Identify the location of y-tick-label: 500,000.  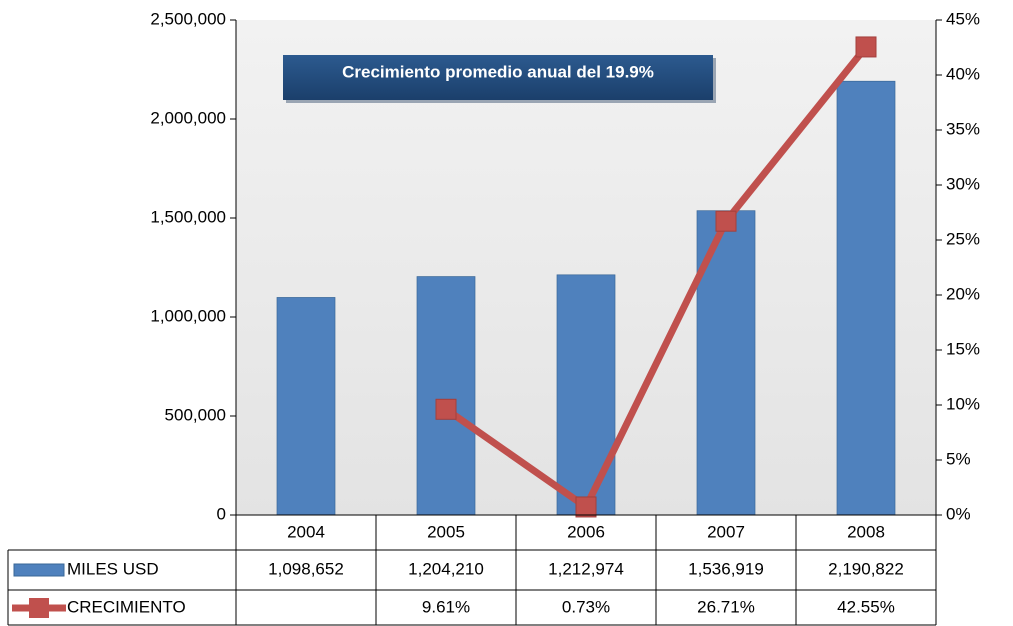
(195, 414).